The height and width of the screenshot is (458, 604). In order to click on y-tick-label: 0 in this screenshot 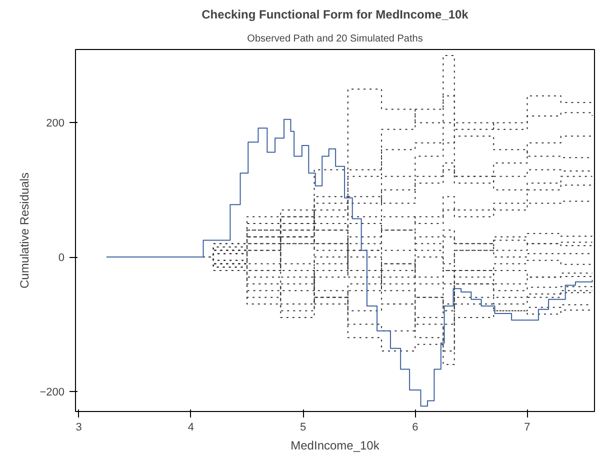, I will do `click(61, 258)`.